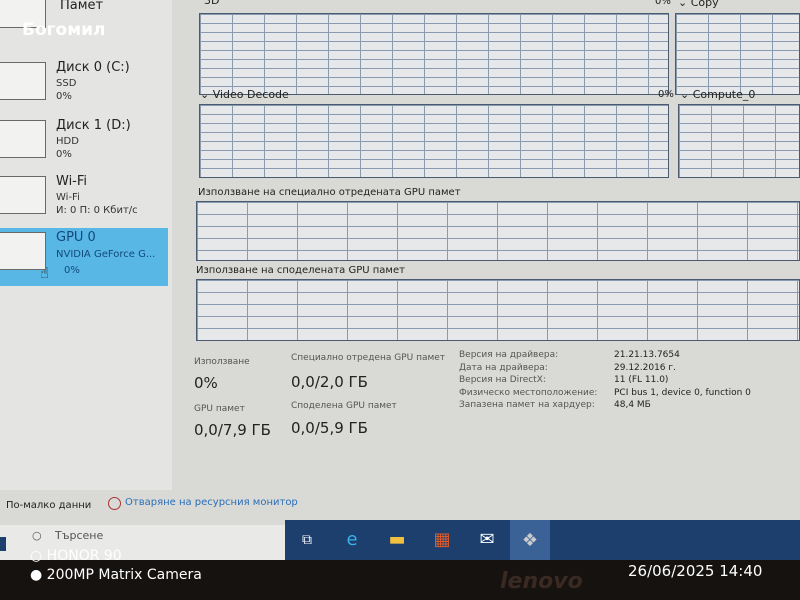 This screenshot has width=800, height=600. What do you see at coordinates (434, 54) in the screenshot?
I see `graph-3d` at bounding box center [434, 54].